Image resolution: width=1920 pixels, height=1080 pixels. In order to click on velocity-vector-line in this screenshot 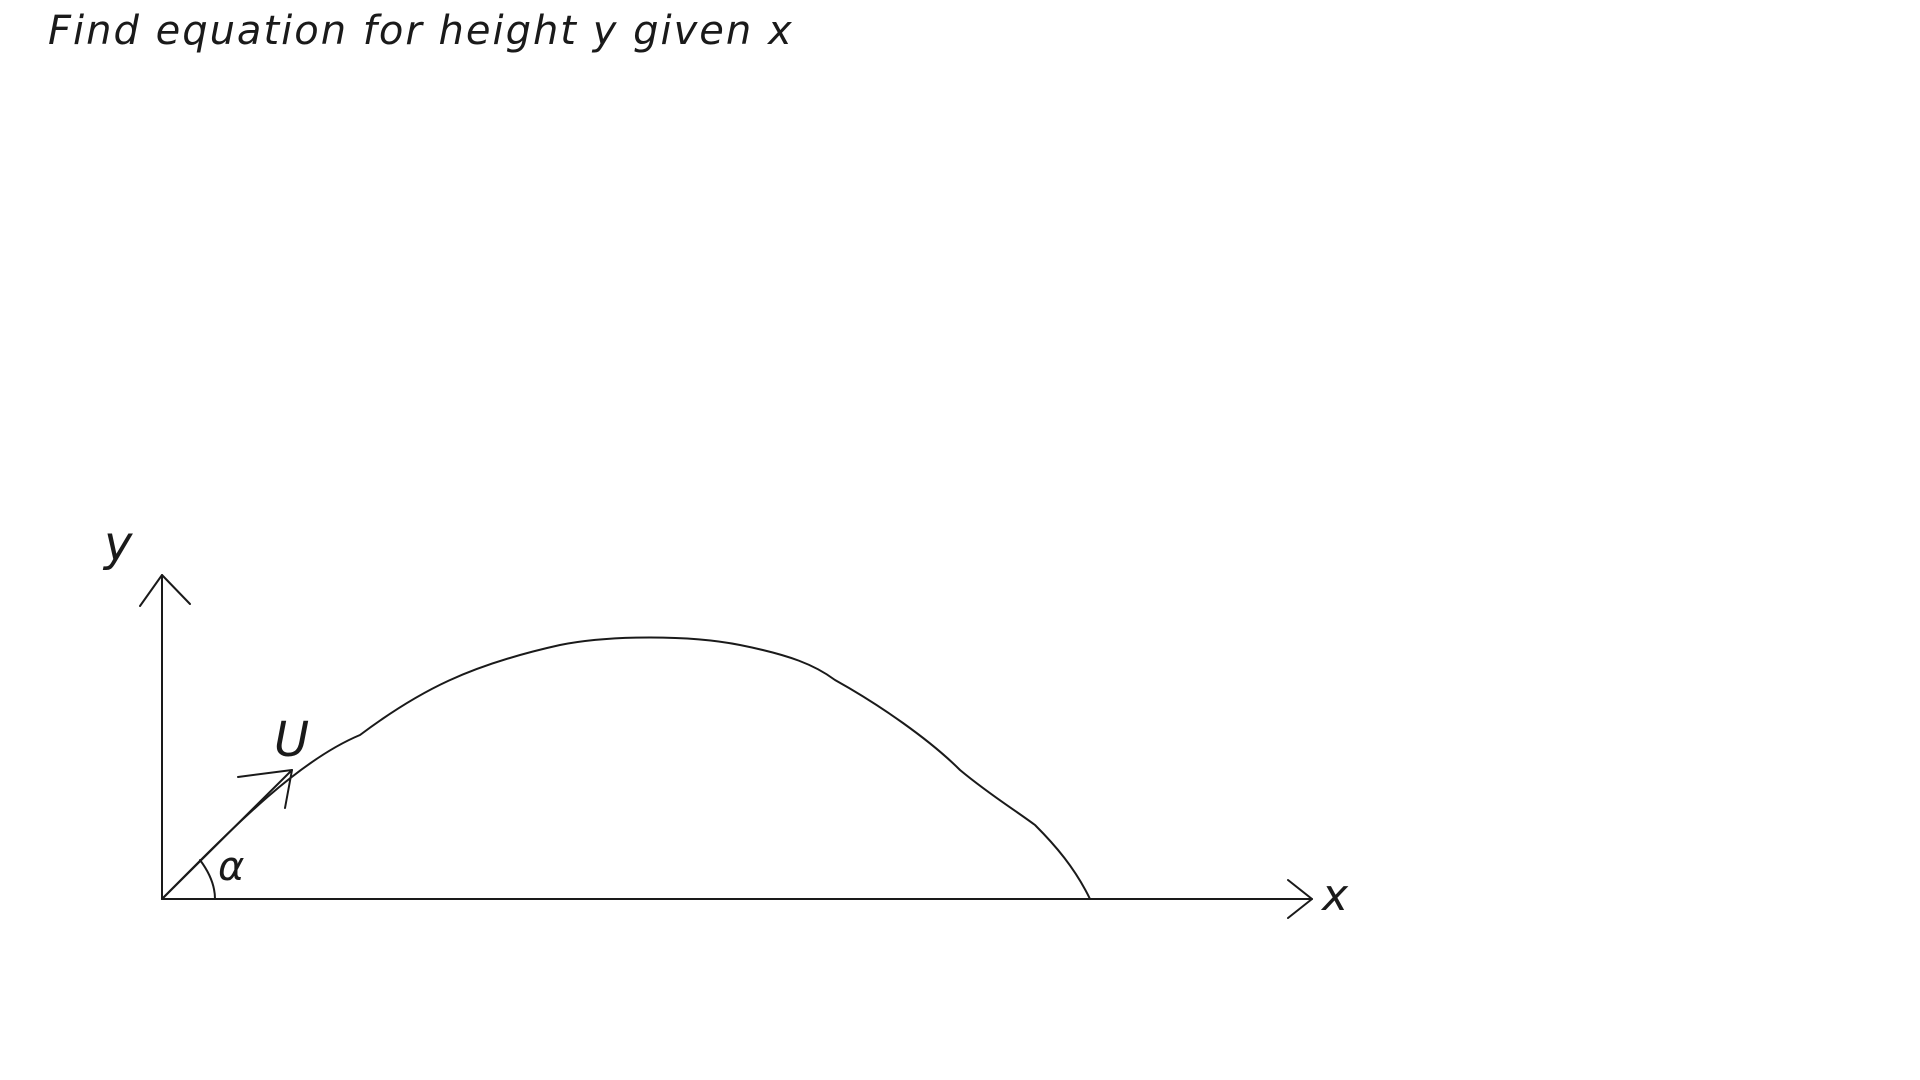, I will do `click(227, 834)`.